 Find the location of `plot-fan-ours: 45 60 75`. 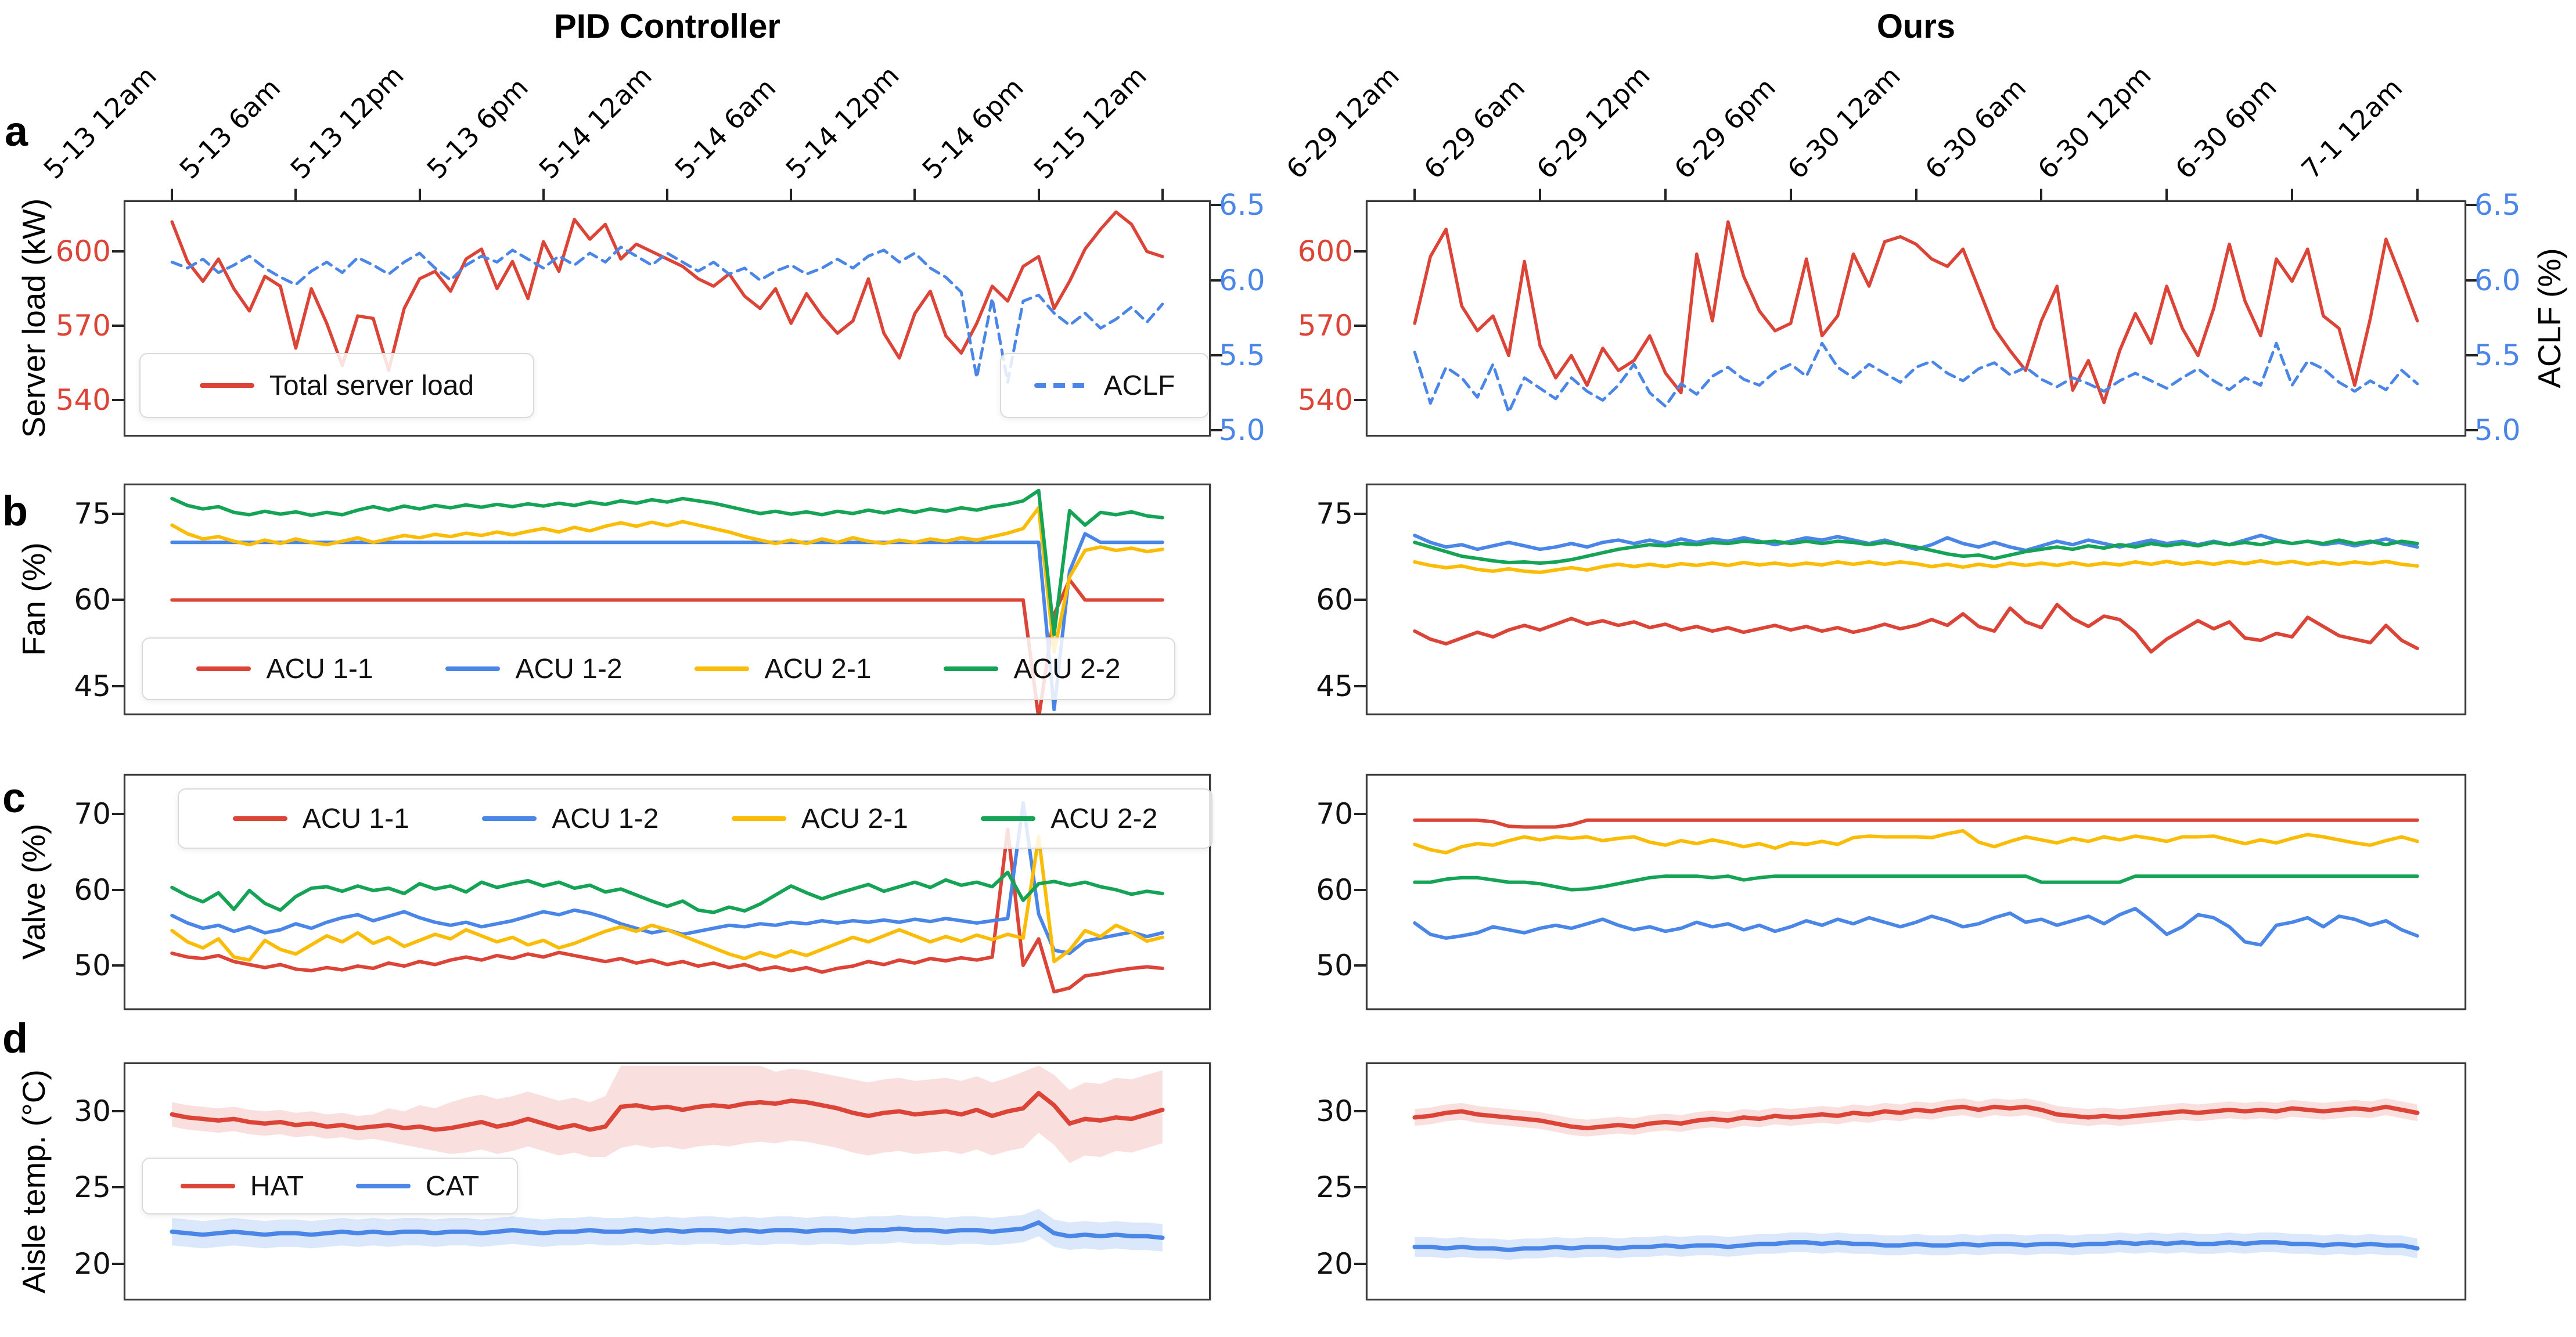

plot-fan-ours: 45 60 75 is located at coordinates (1891, 599).